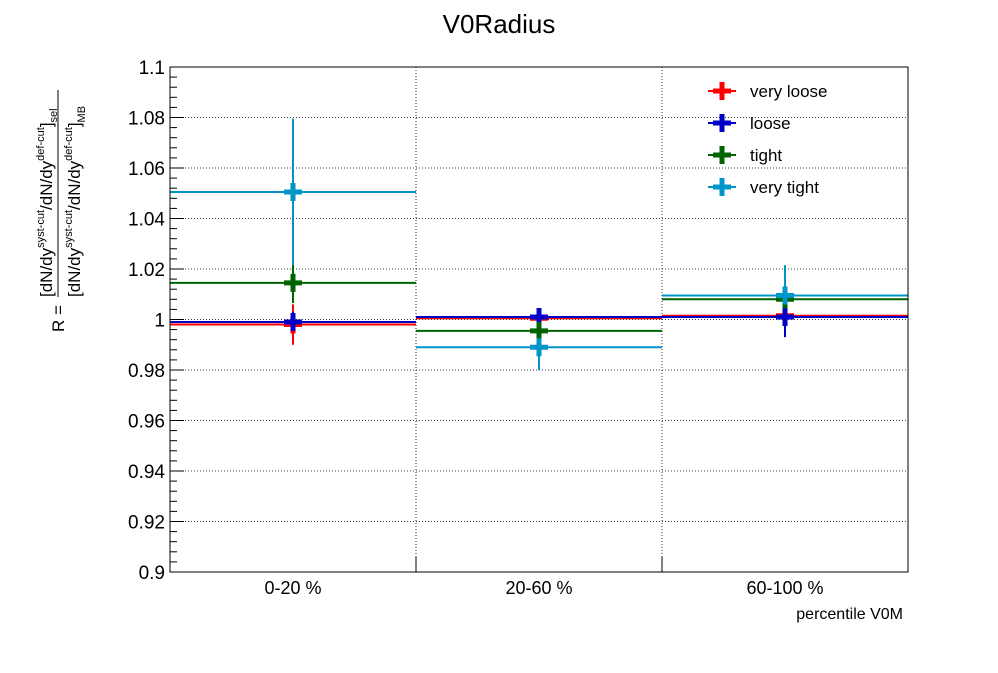 The image size is (998, 673). Describe the element at coordinates (499, 24) in the screenshot. I see `chart-title: V0Radius` at that location.